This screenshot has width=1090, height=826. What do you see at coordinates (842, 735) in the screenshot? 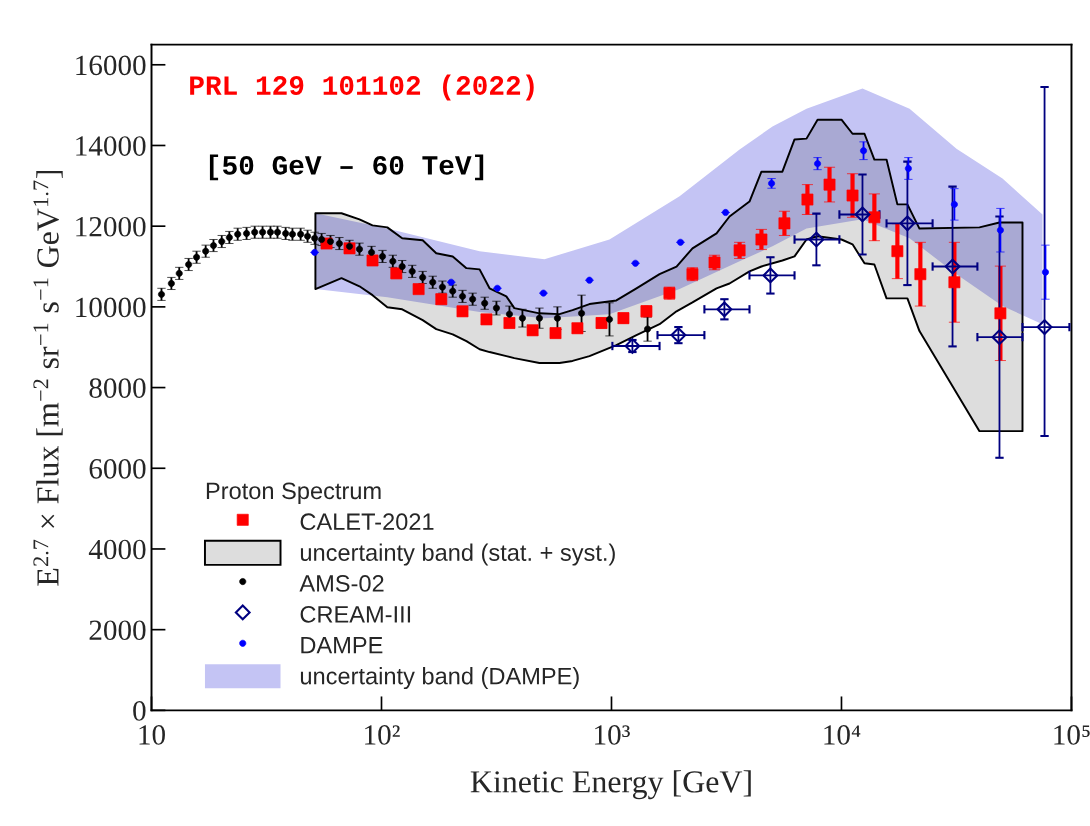
I see `x-tick-label: 10⁴` at bounding box center [842, 735].